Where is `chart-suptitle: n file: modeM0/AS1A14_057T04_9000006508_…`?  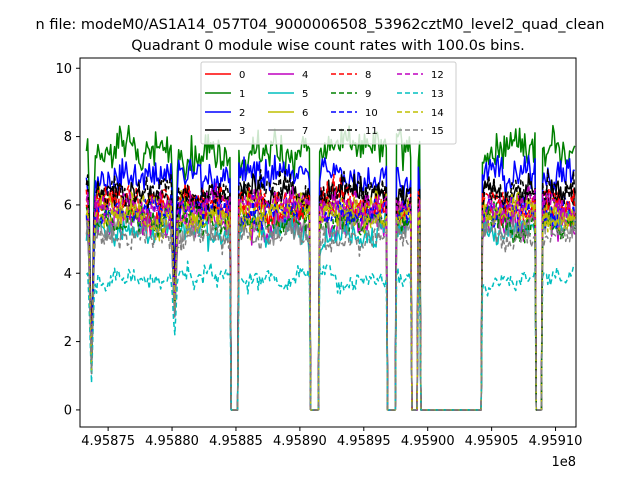
chart-suptitle: n file: modeM0/AS1A14_057T04_9000006508_… is located at coordinates (320, 25).